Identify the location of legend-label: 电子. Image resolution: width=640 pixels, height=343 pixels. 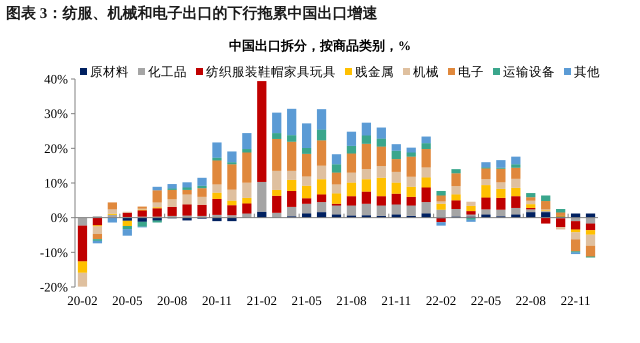
(471, 72).